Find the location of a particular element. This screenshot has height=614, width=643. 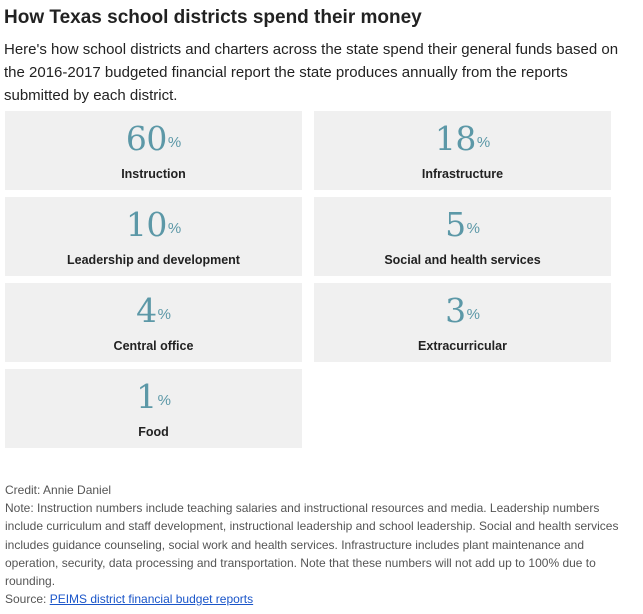

stat-label: Extracurricular is located at coordinates (462, 346).